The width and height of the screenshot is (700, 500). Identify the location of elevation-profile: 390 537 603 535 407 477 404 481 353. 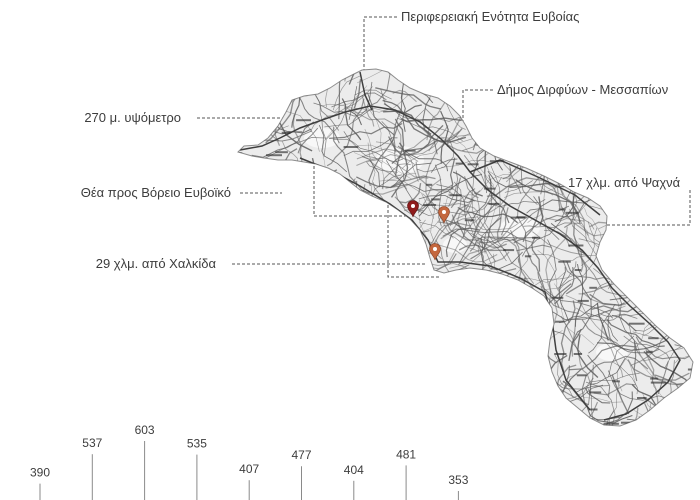
(249, 461).